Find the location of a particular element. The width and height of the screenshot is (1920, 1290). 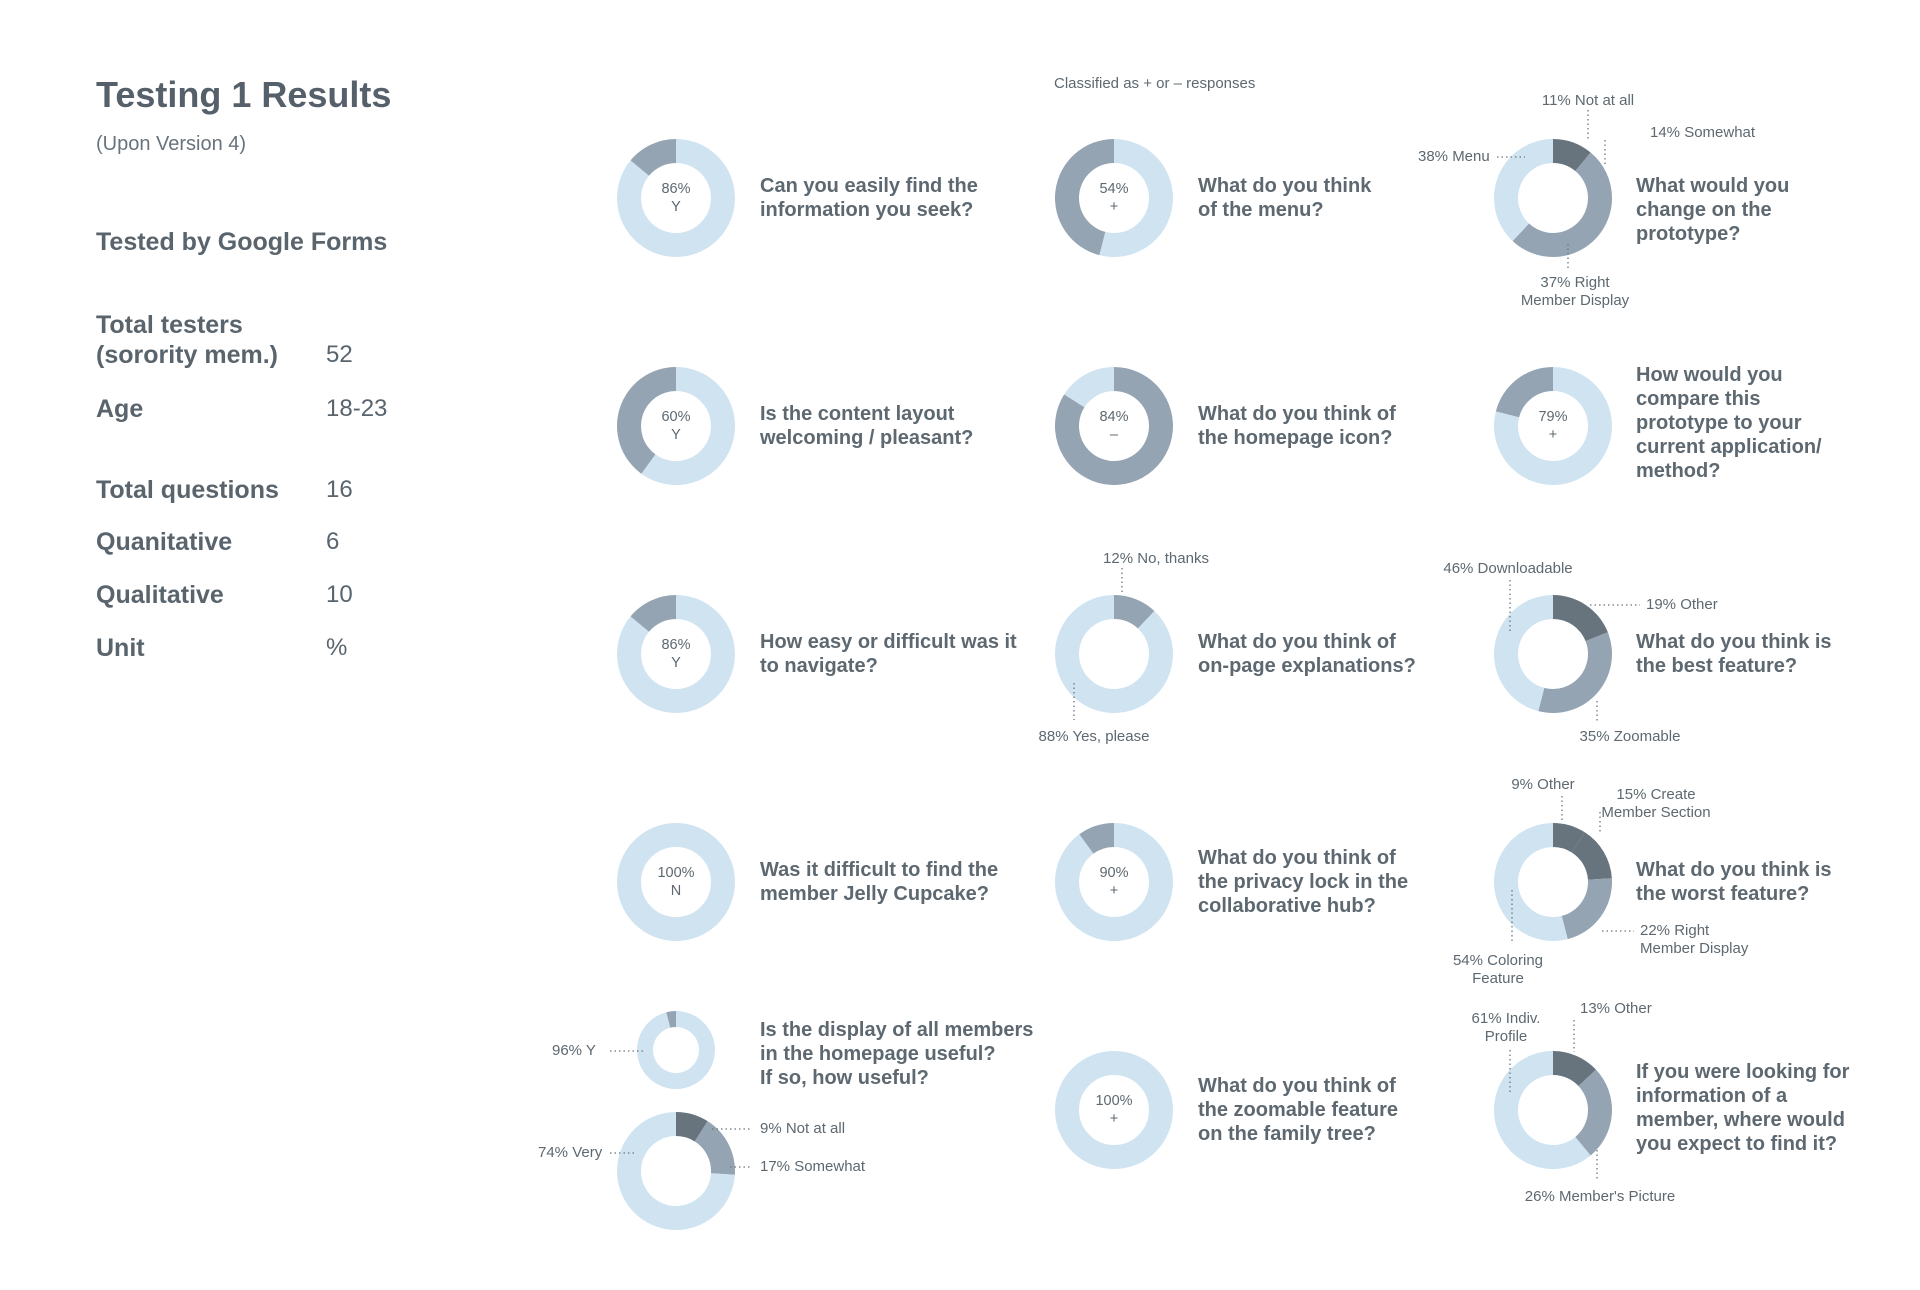

chart-question: How easy or difficult was it to navigate? is located at coordinates (888, 654).